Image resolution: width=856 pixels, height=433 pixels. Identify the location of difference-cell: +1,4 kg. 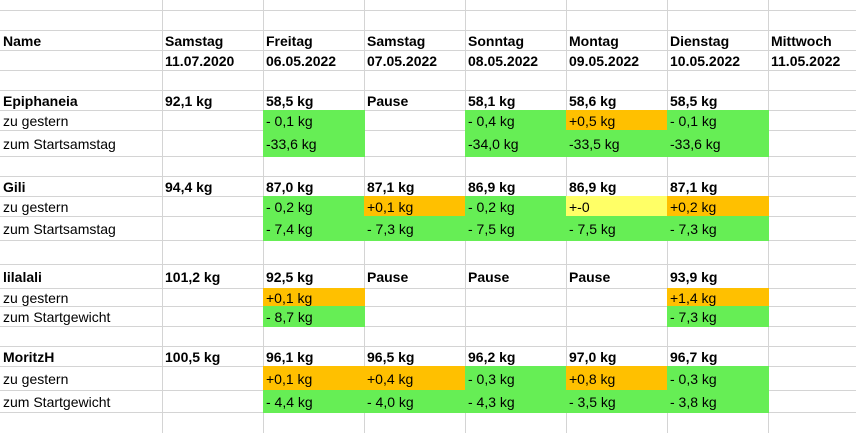
(718, 297).